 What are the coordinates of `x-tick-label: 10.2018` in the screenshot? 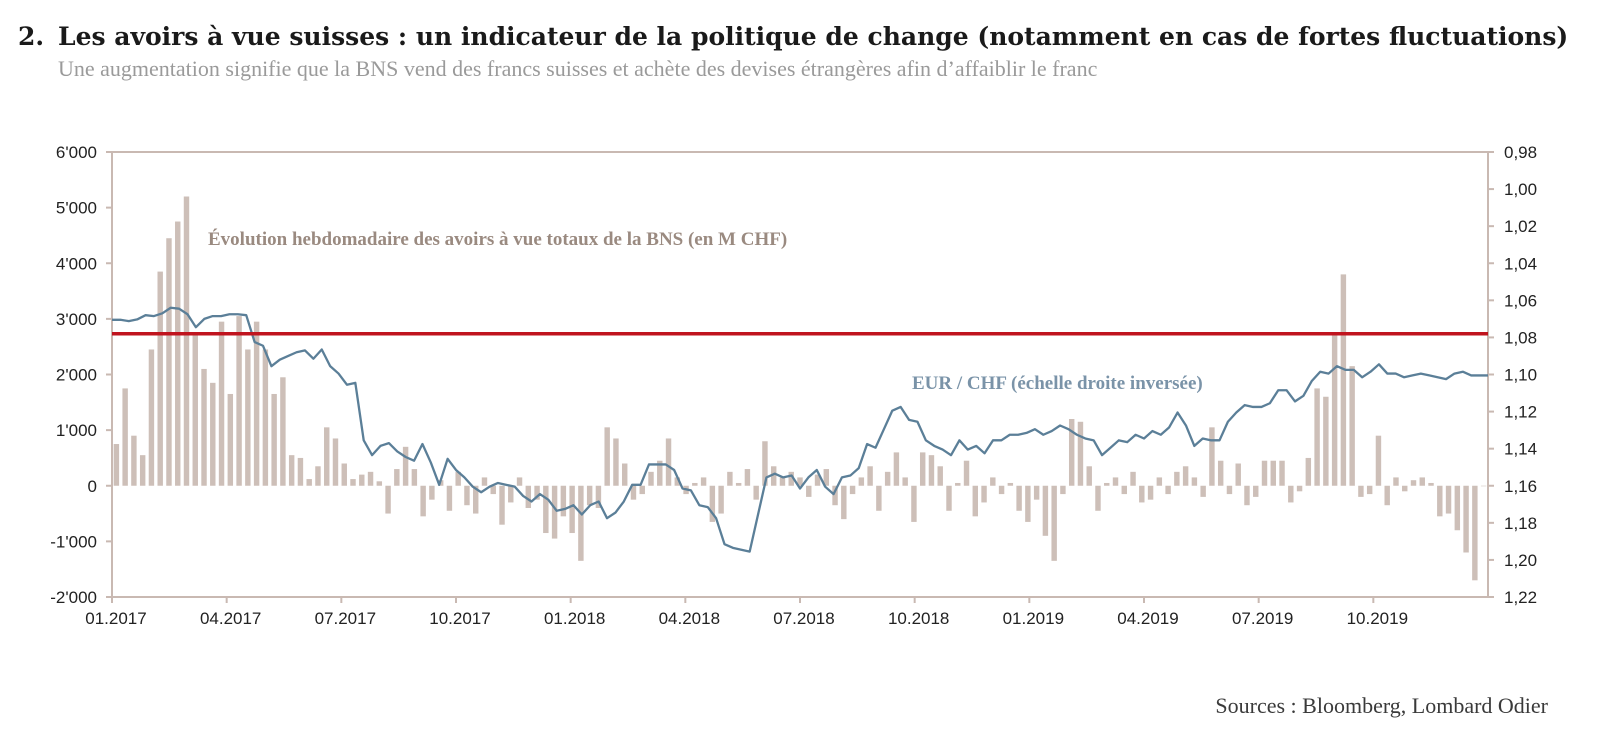 It's located at (918, 618).